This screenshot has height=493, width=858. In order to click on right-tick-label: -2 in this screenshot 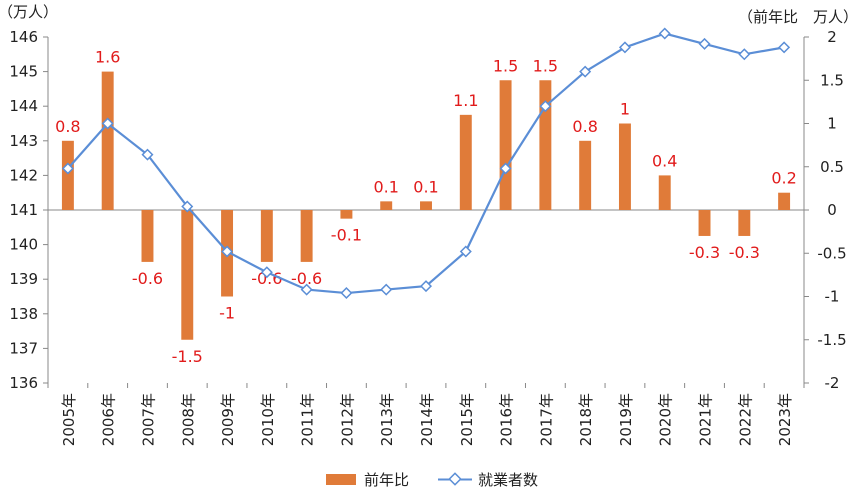, I will do `click(832, 383)`.